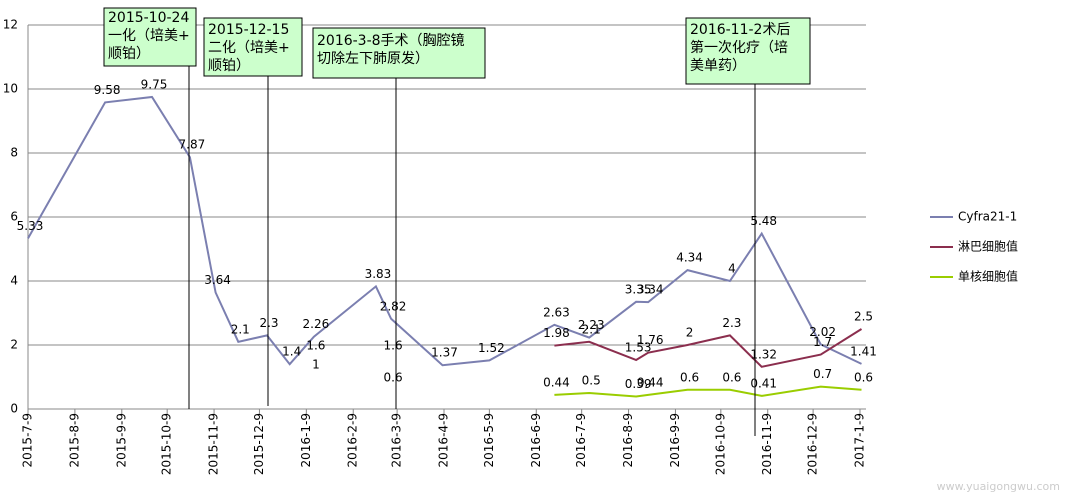  I want to click on data-label: 1.52, so click(491, 348).